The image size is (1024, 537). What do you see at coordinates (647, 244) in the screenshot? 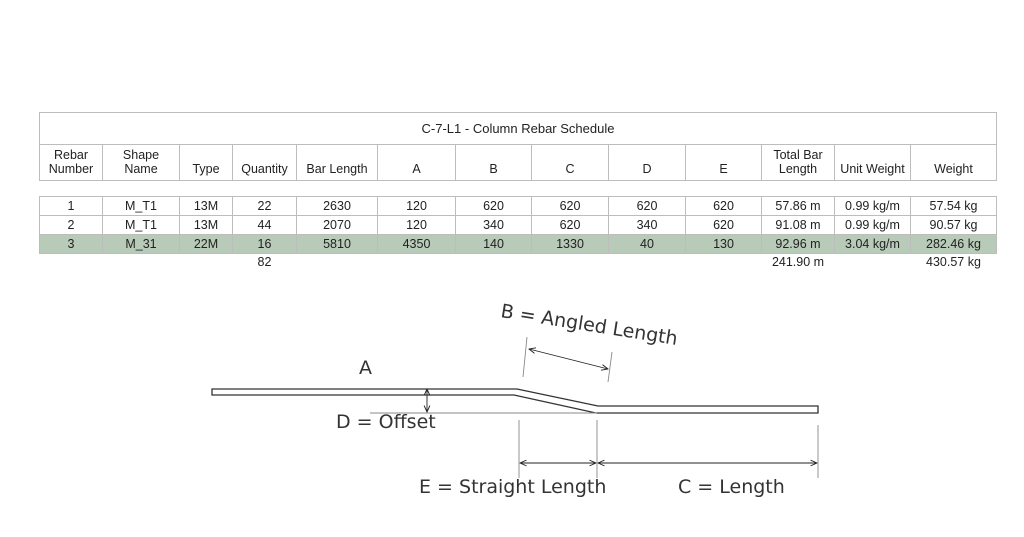
I see `cell: 40` at bounding box center [647, 244].